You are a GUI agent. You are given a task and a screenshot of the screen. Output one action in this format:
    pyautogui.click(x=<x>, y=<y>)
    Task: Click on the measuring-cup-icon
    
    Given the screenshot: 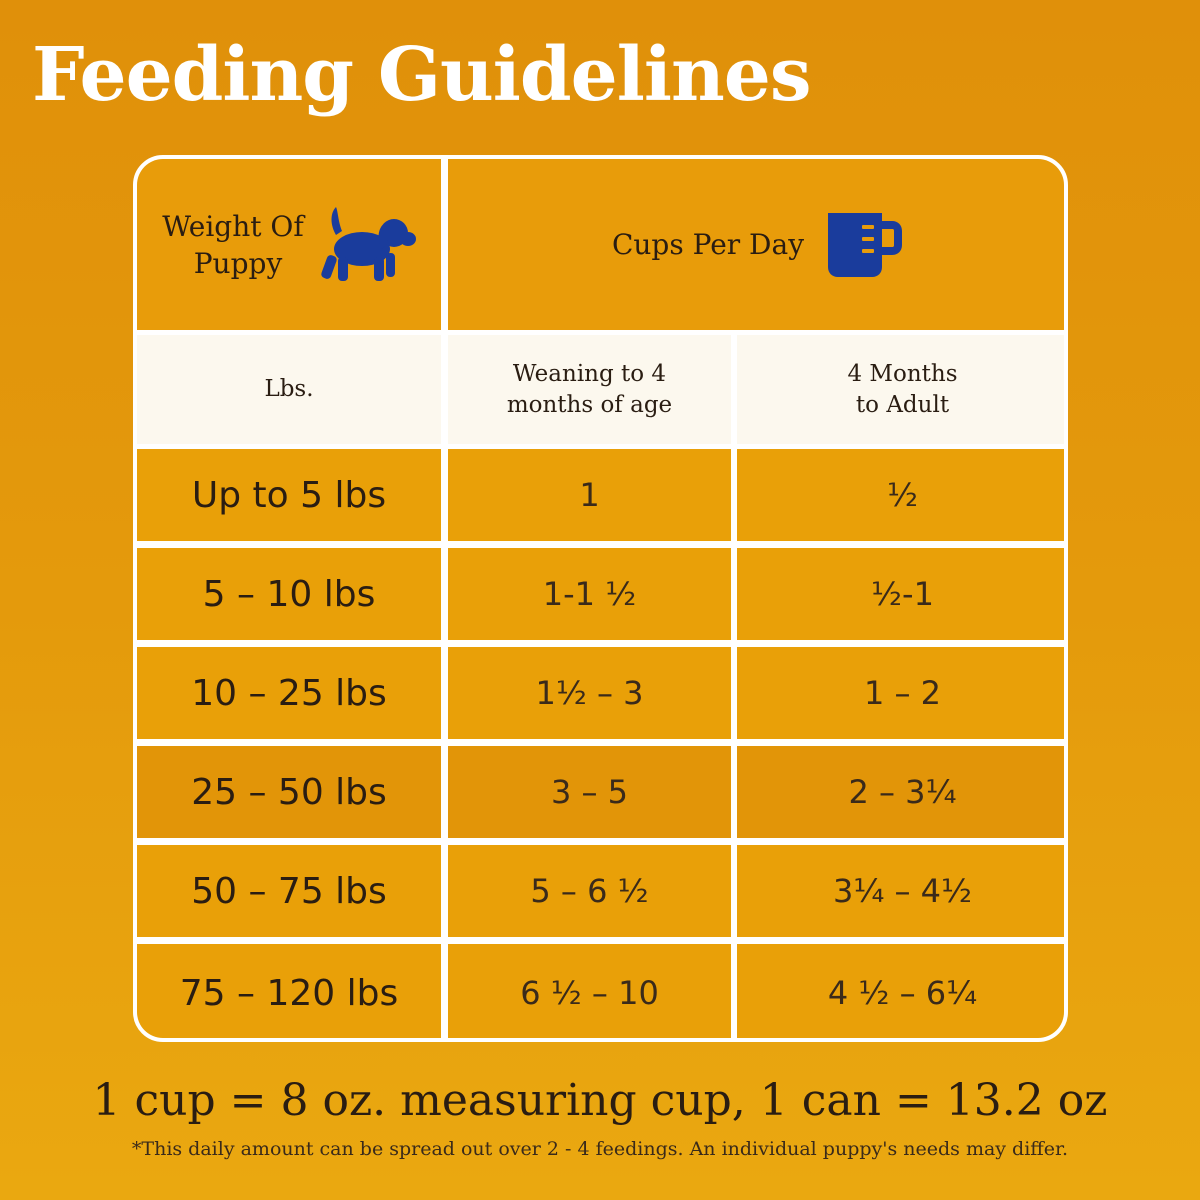 What is the action you would take?
    pyautogui.click(x=865, y=244)
    